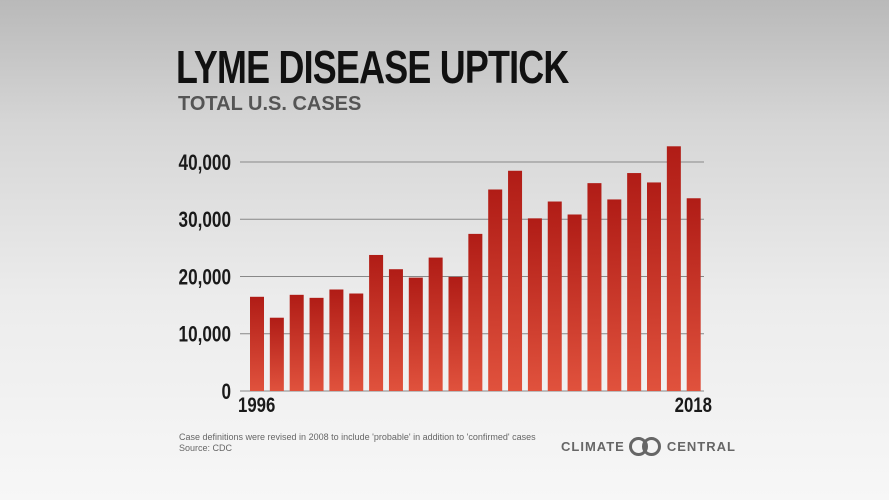 The height and width of the screenshot is (500, 889). What do you see at coordinates (495, 290) in the screenshot?
I see `bar-2008` at bounding box center [495, 290].